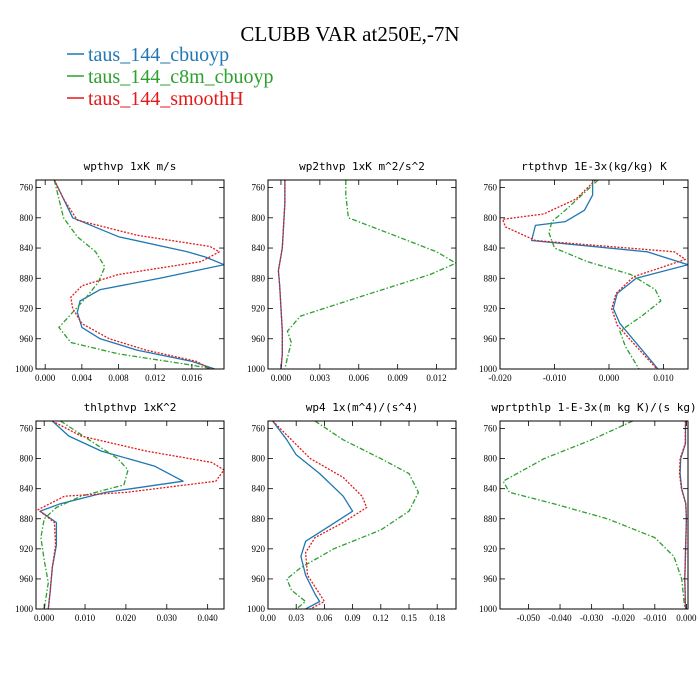  What do you see at coordinates (325, 618) in the screenshot?
I see `x-tick-label: 0.06` at bounding box center [325, 618].